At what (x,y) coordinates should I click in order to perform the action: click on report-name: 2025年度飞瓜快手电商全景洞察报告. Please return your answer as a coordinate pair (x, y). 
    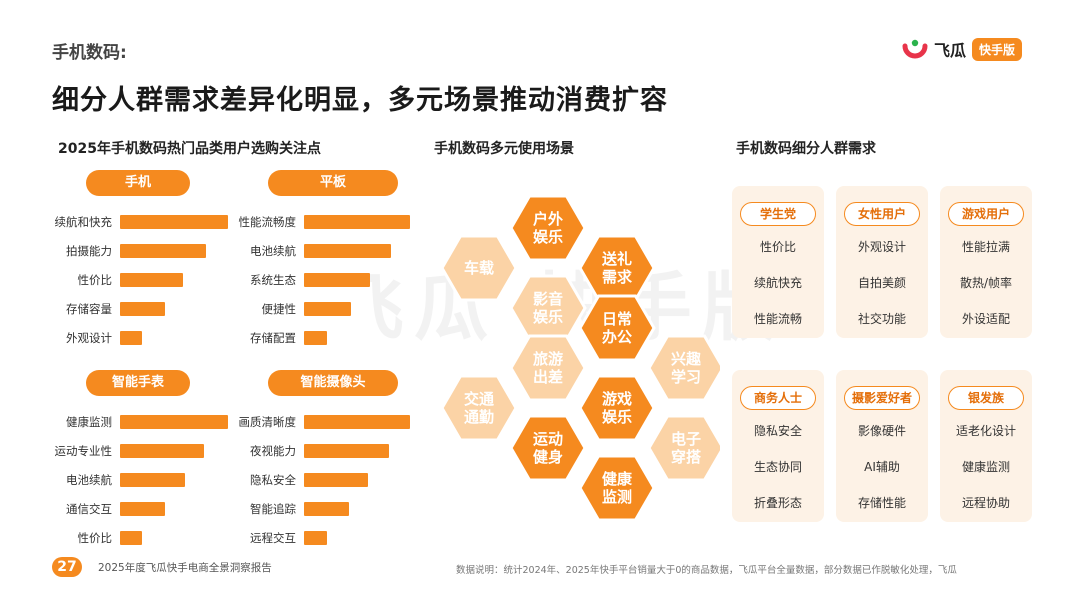
    Looking at the image, I should click on (185, 568).